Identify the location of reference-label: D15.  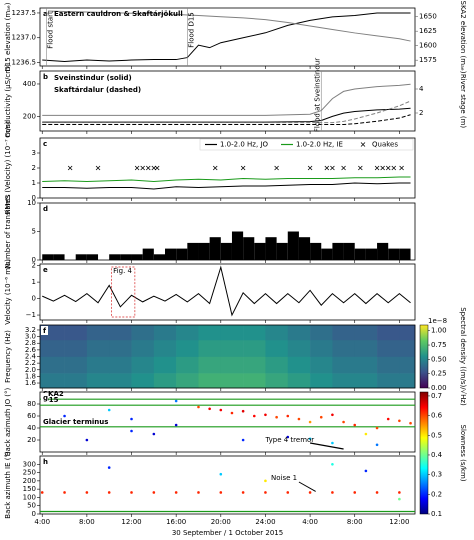
(51, 400).